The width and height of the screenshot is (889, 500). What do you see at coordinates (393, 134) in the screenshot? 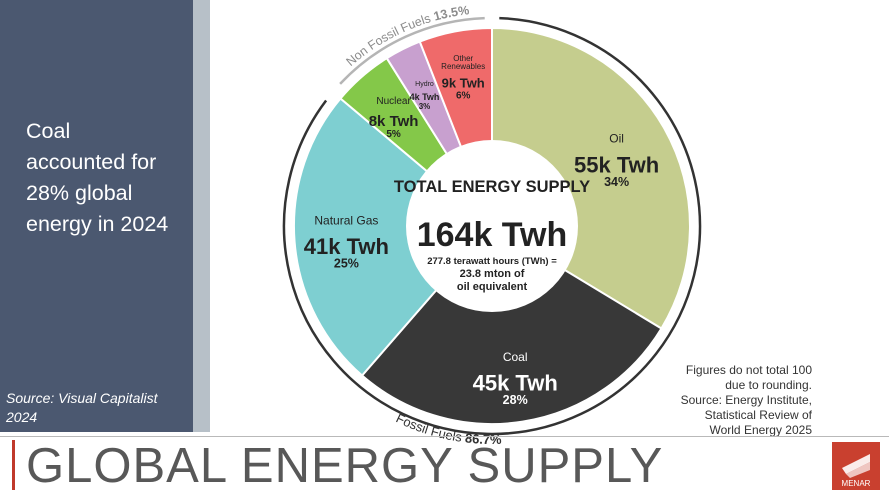
I see `slice-percent-nuclear: 5%` at bounding box center [393, 134].